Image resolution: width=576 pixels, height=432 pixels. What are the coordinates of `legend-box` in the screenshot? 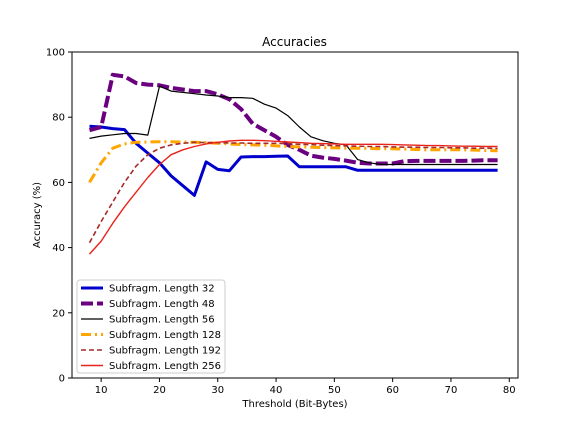 It's located at (151, 326).